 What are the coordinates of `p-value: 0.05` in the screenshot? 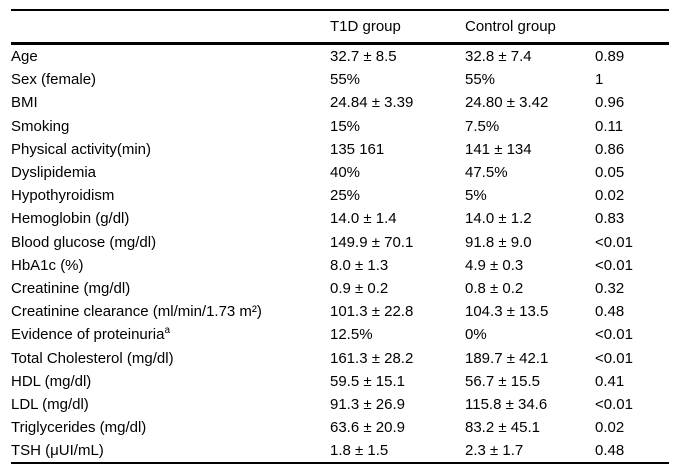 It's located at (610, 173).